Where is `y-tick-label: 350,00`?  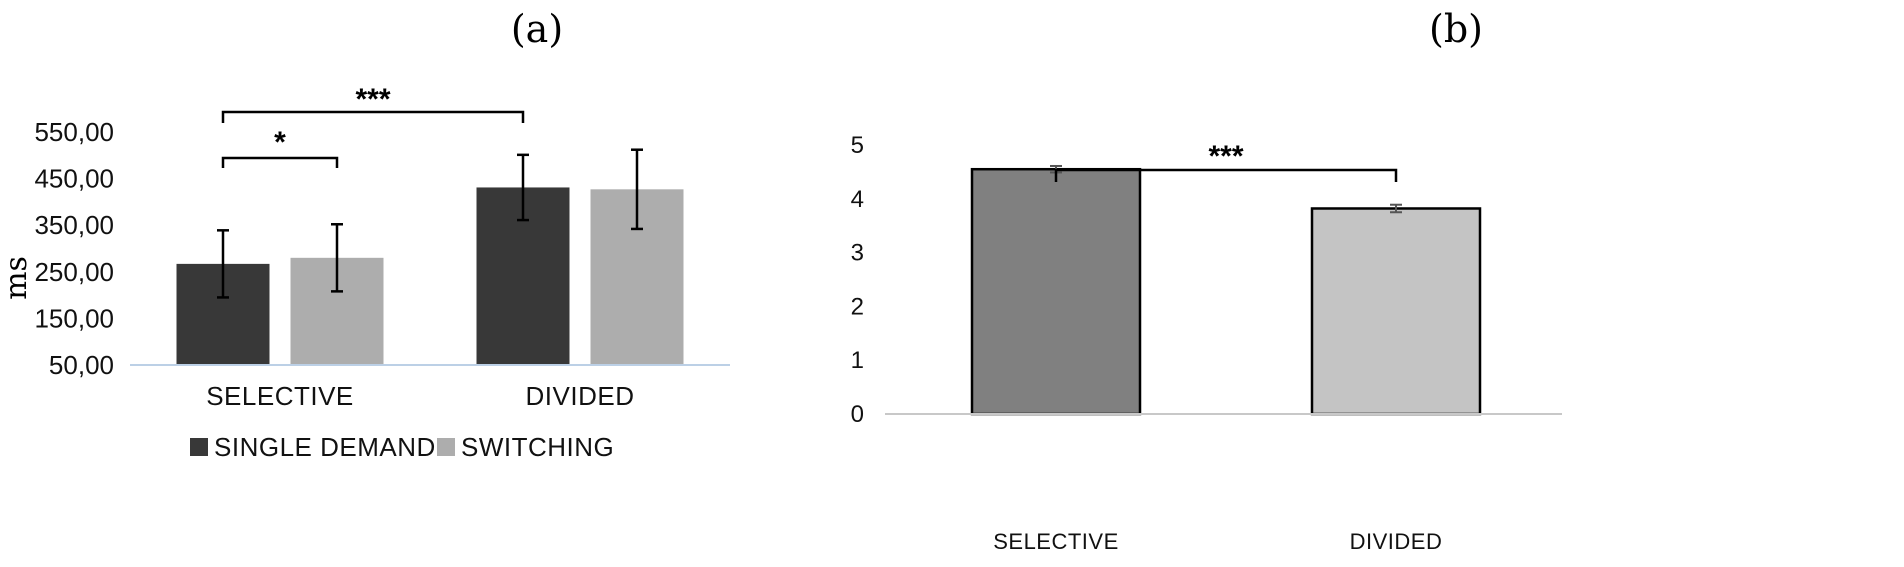 y-tick-label: 350,00 is located at coordinates (74, 225).